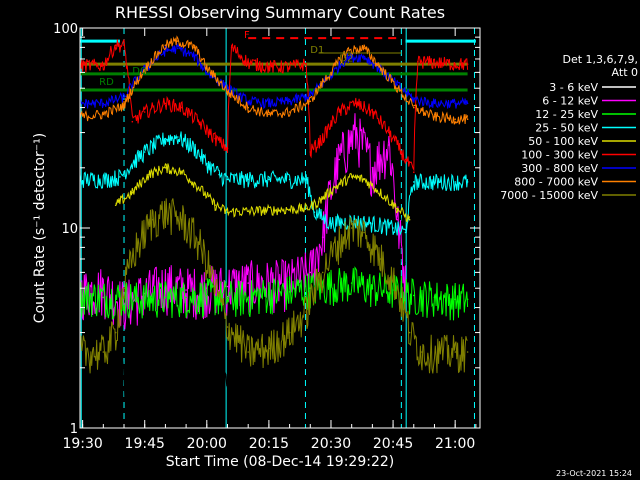 This screenshot has width=640, height=480. What do you see at coordinates (82, 444) in the screenshot?
I see `x-tick-label-0: 19:30` at bounding box center [82, 444].